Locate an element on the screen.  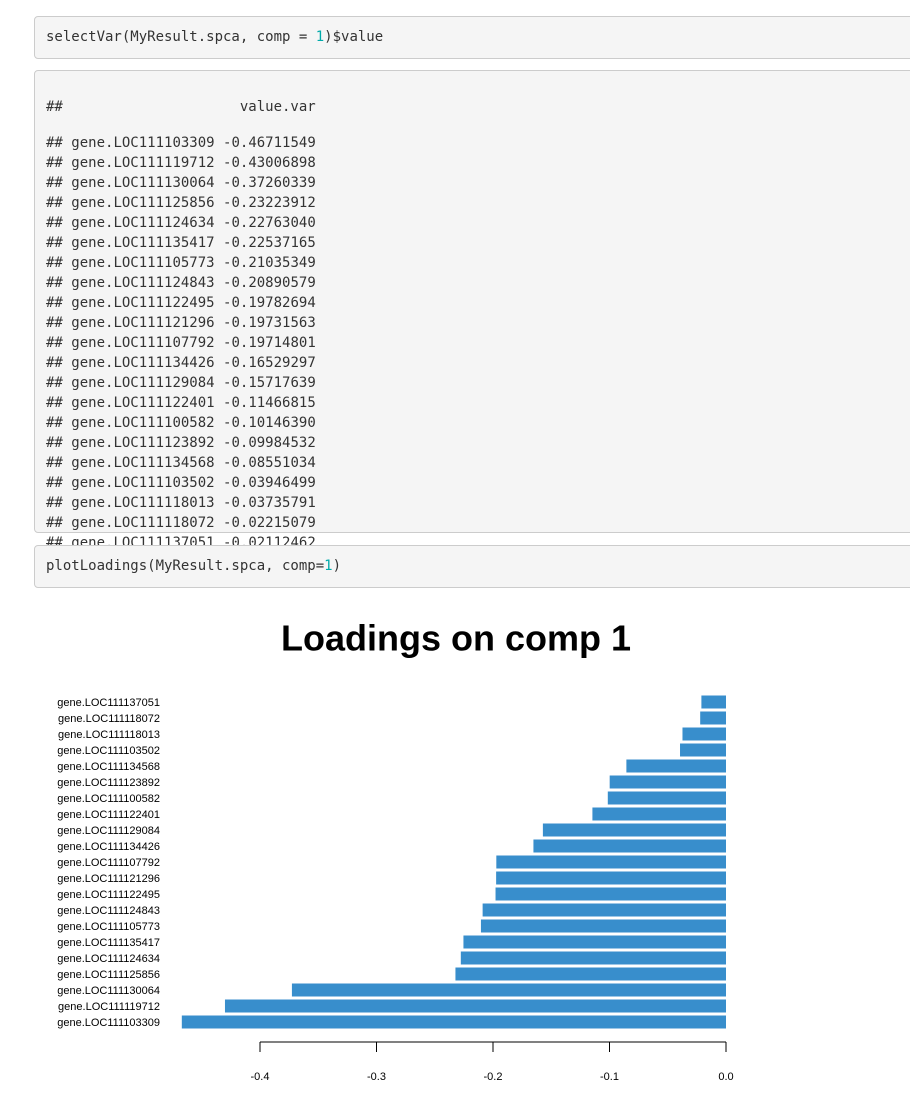
output-row: ## gene.LOC111130064 -0.37260339 is located at coordinates (478, 183).